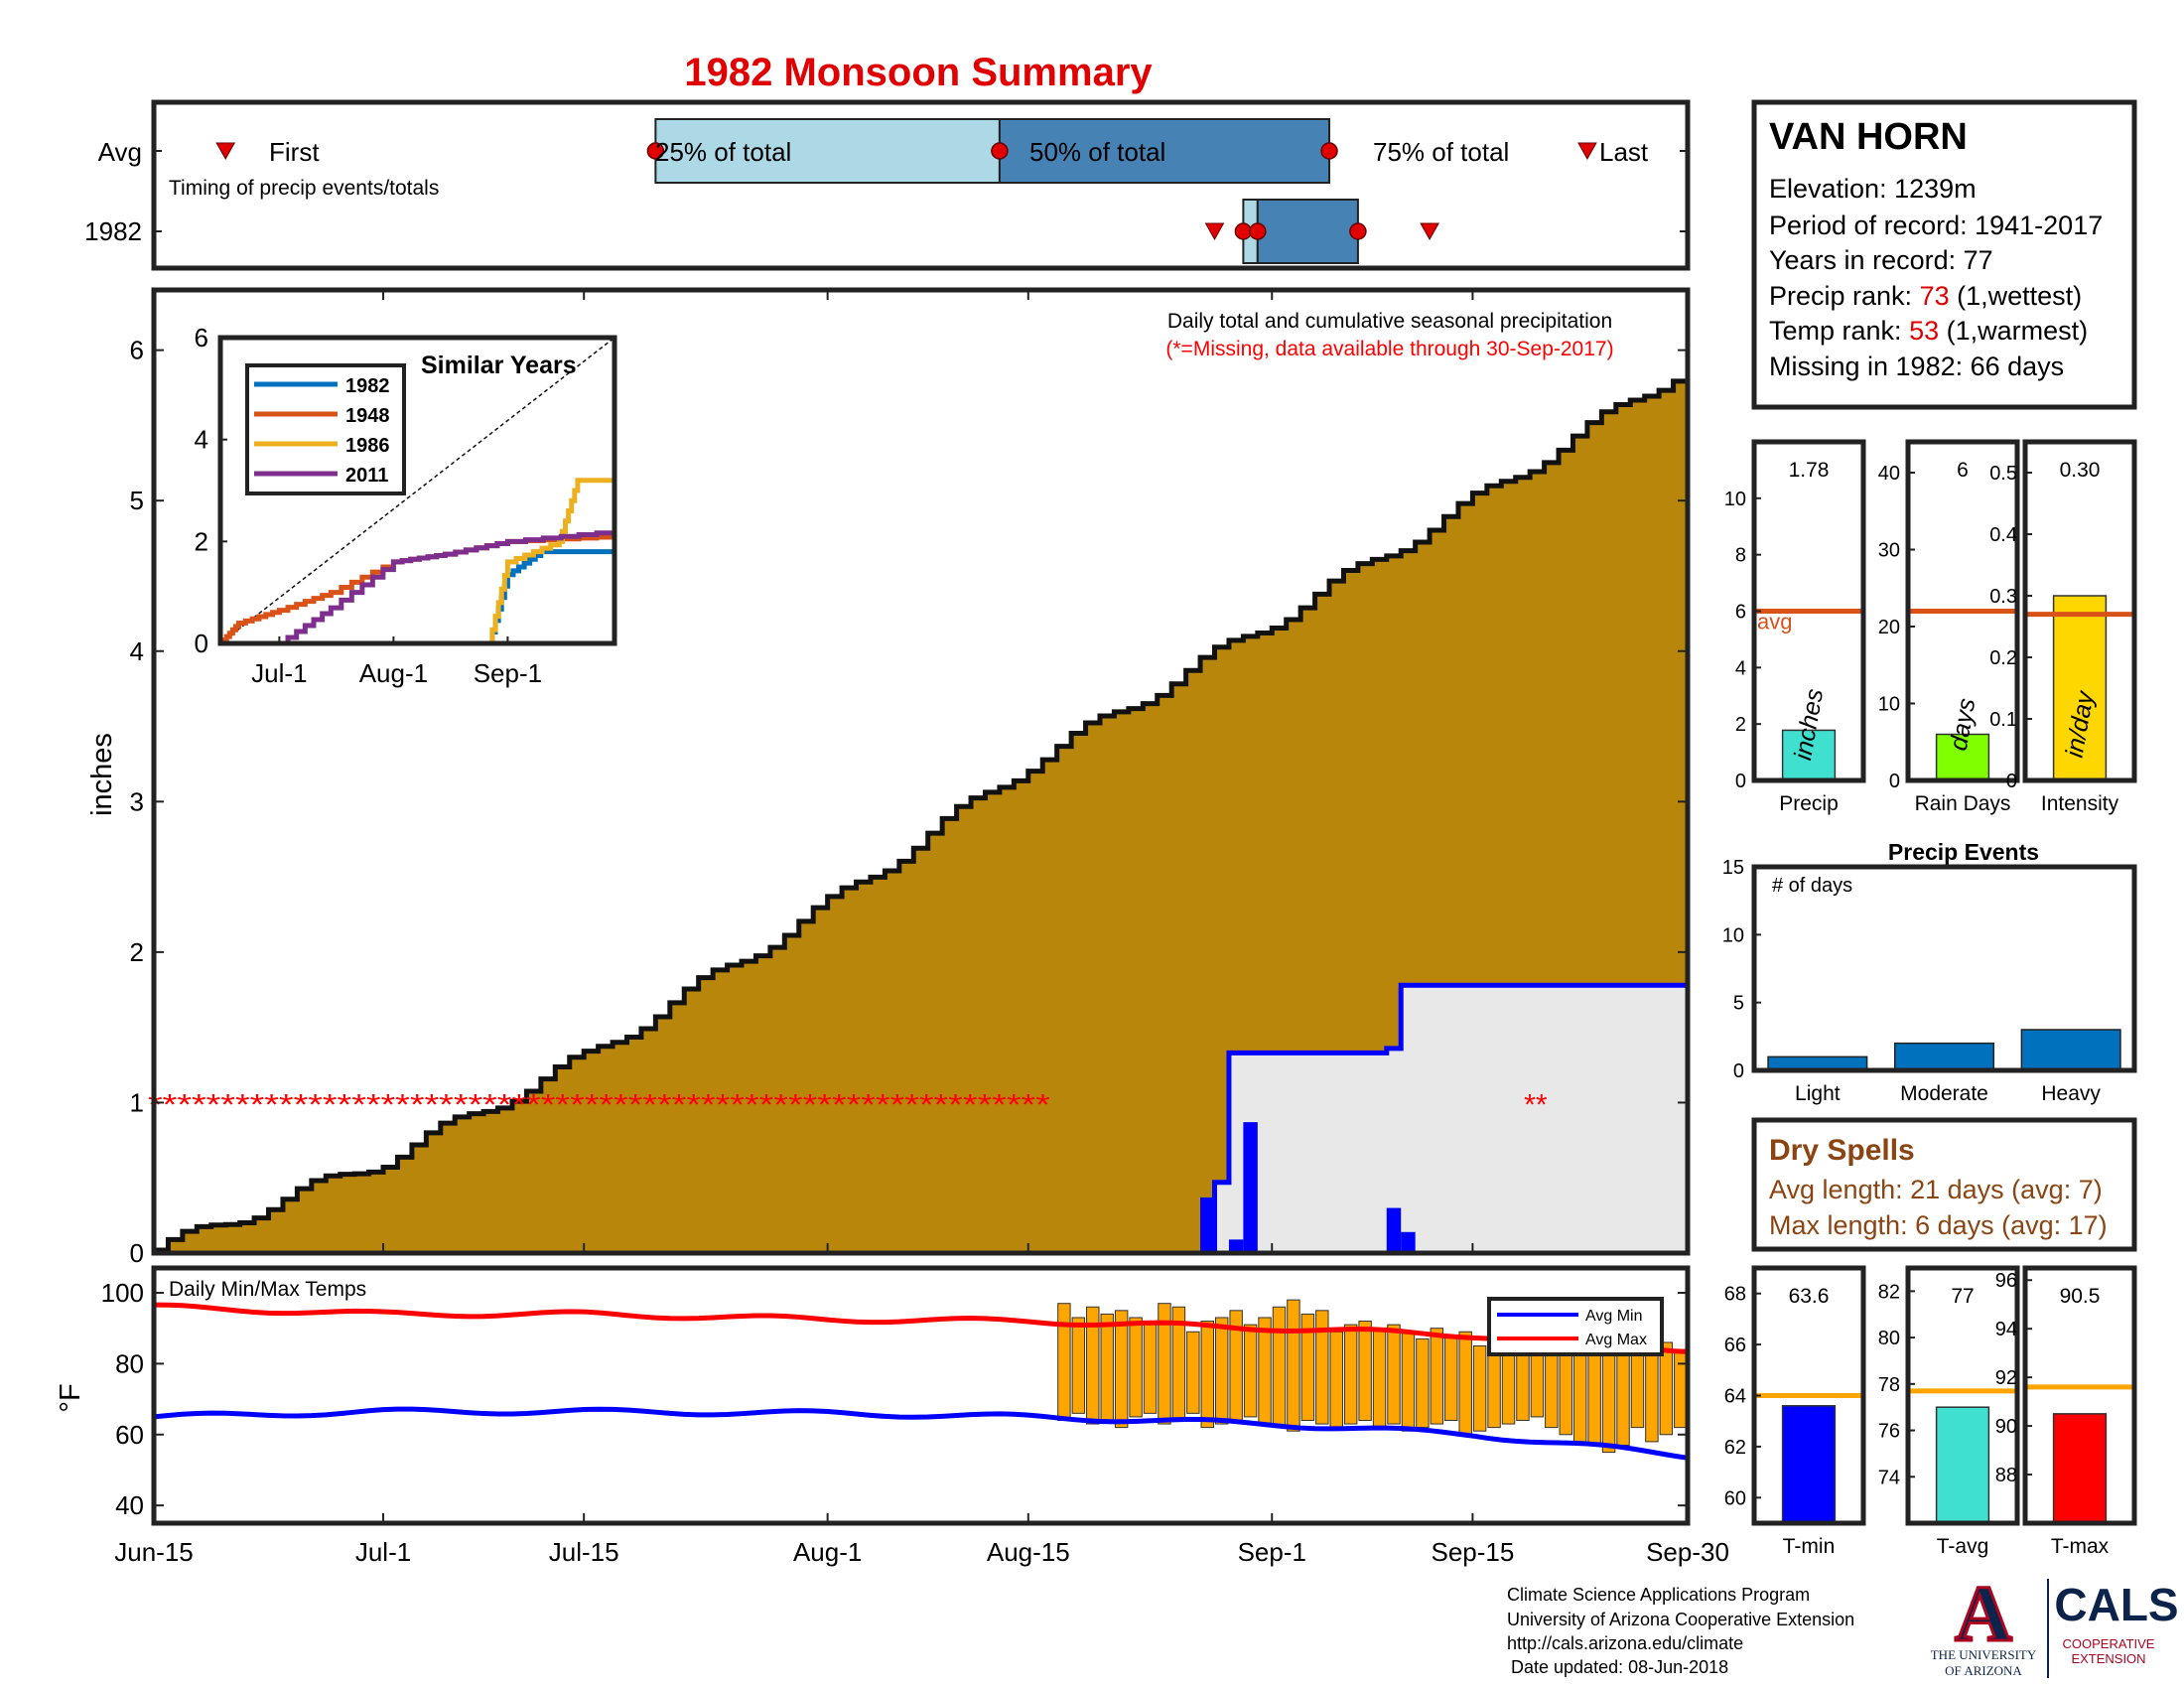 This screenshot has width=2184, height=1688. I want to click on timing-1982-p75-marker, so click(1358, 231).